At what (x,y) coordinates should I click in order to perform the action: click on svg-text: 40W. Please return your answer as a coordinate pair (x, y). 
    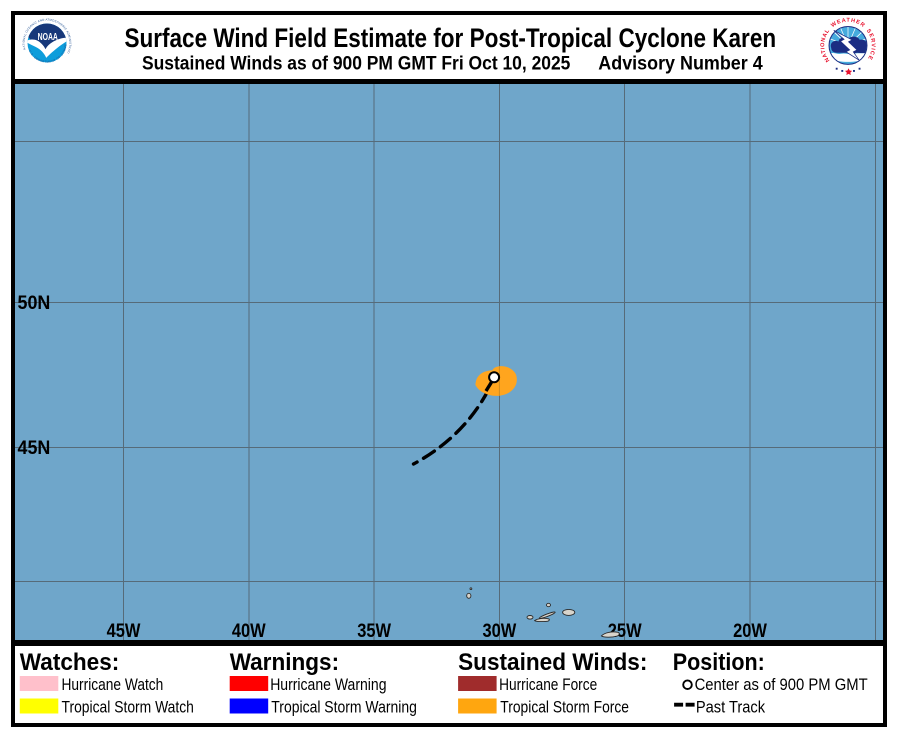
    Looking at the image, I should click on (249, 631).